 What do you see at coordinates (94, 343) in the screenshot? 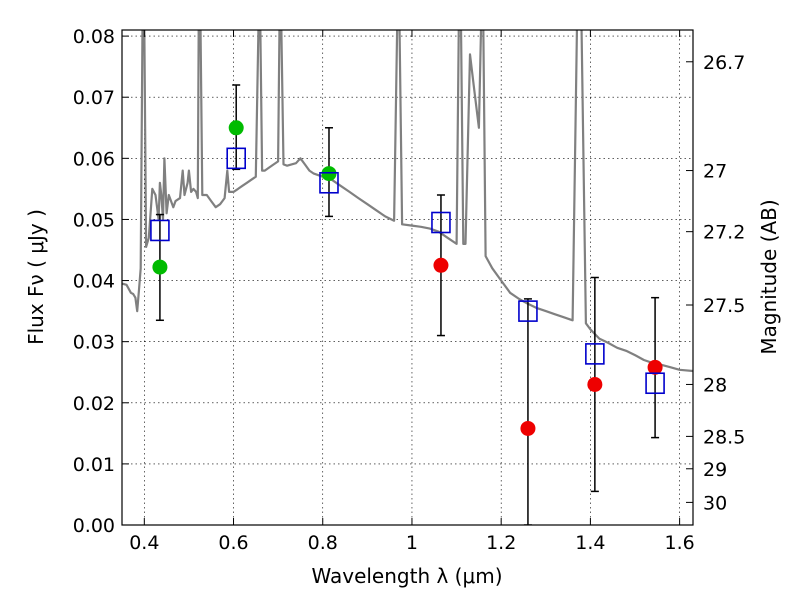
I see `y-tick-label: 0.03` at bounding box center [94, 343].